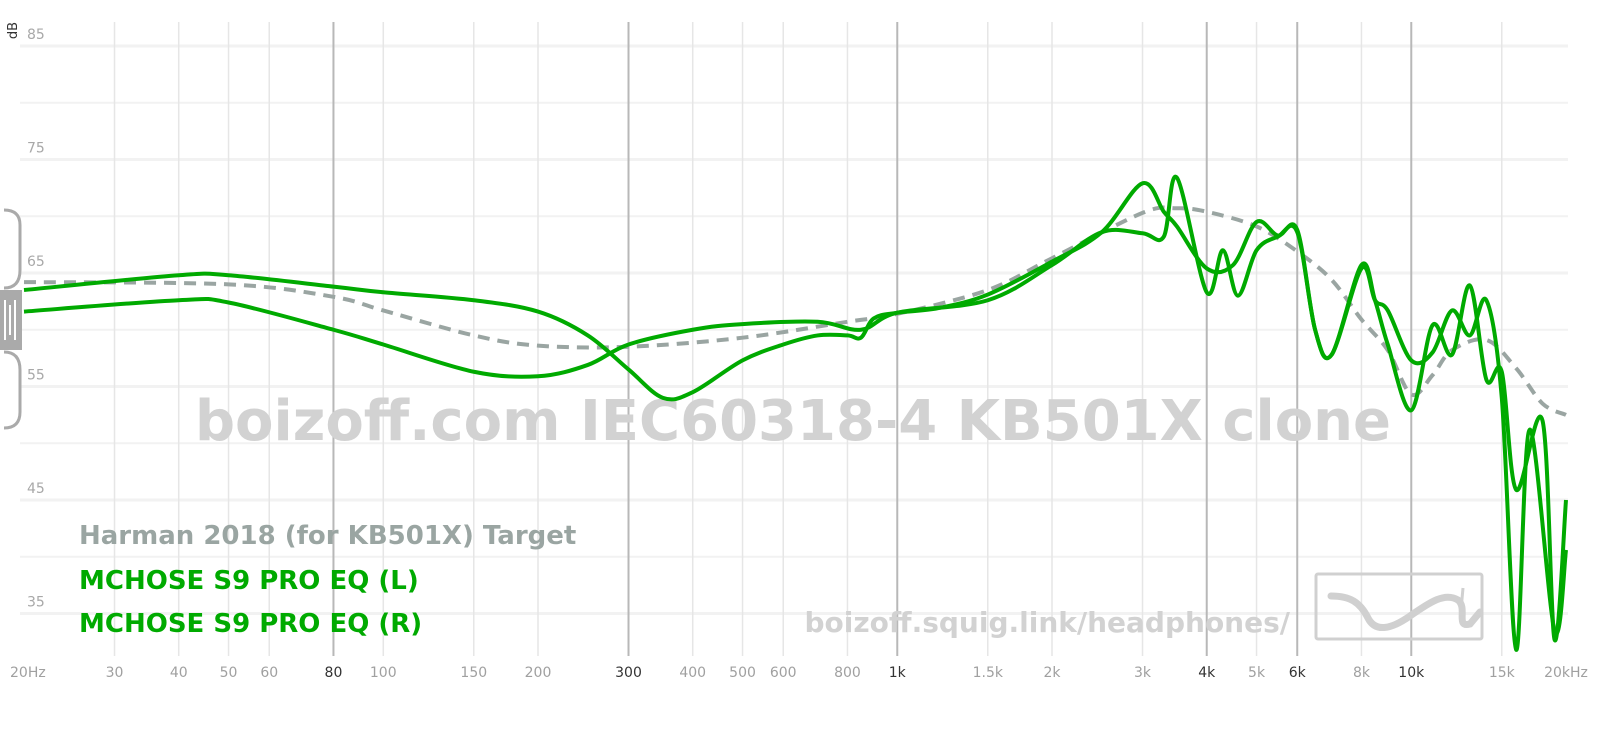 Image resolution: width=1622 pixels, height=742 pixels. I want to click on x-tick-label: 3k, so click(1143, 673).